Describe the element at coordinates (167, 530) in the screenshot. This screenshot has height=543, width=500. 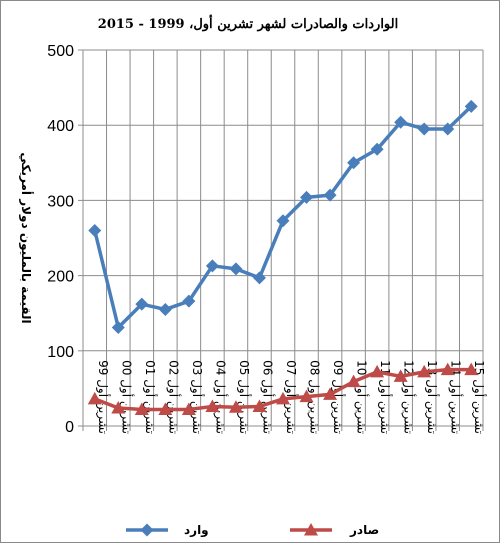
I see `legend-item-1: وارد` at that location.